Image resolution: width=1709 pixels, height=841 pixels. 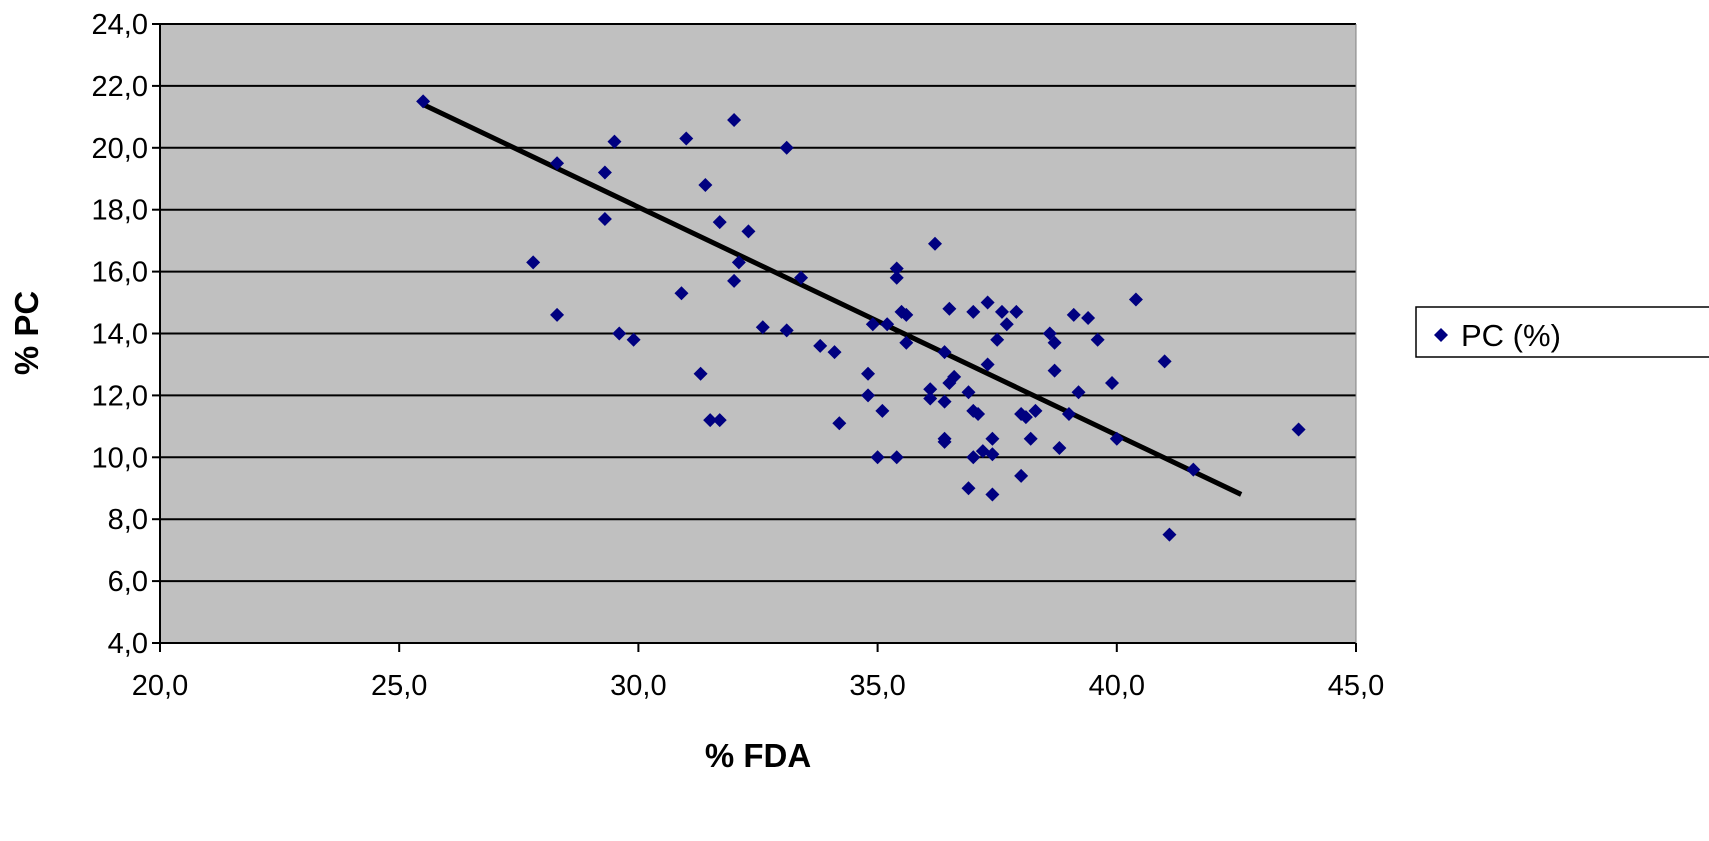 I want to click on legend-box, so click(x=1562, y=332).